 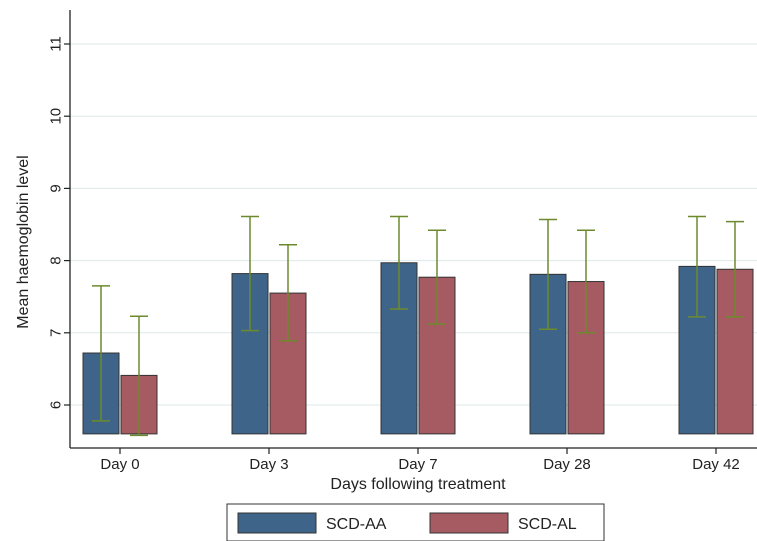 What do you see at coordinates (55, 333) in the screenshot?
I see `y-tick-label: 7` at bounding box center [55, 333].